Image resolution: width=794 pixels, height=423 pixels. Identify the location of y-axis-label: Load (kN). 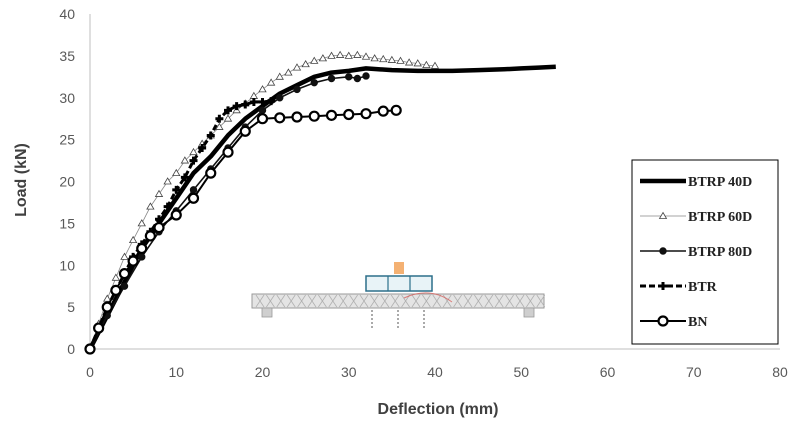
(21, 180).